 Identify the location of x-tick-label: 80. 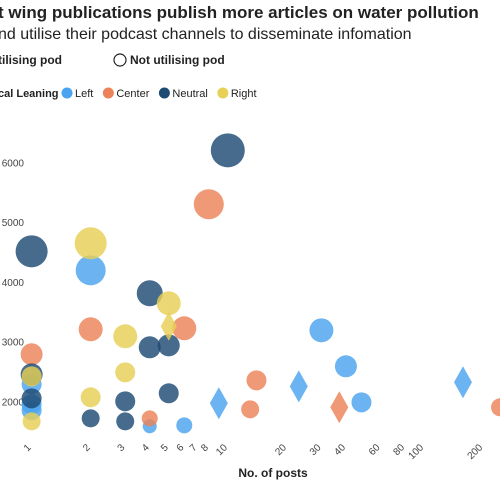
(399, 450).